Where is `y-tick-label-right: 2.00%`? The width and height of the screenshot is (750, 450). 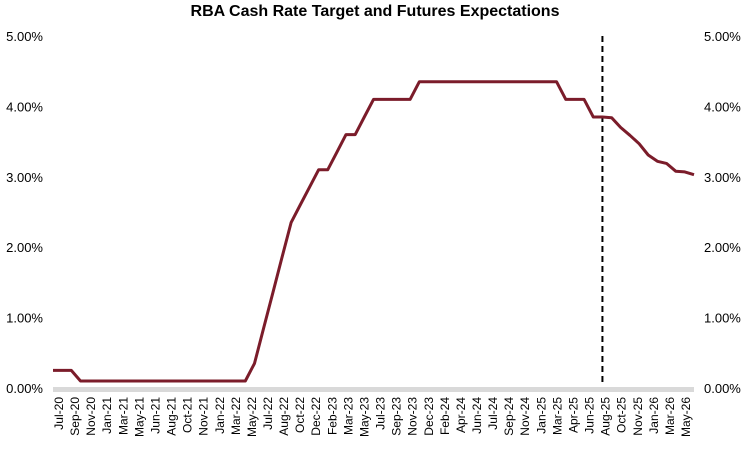 y-tick-label-right: 2.00% is located at coordinates (722, 247).